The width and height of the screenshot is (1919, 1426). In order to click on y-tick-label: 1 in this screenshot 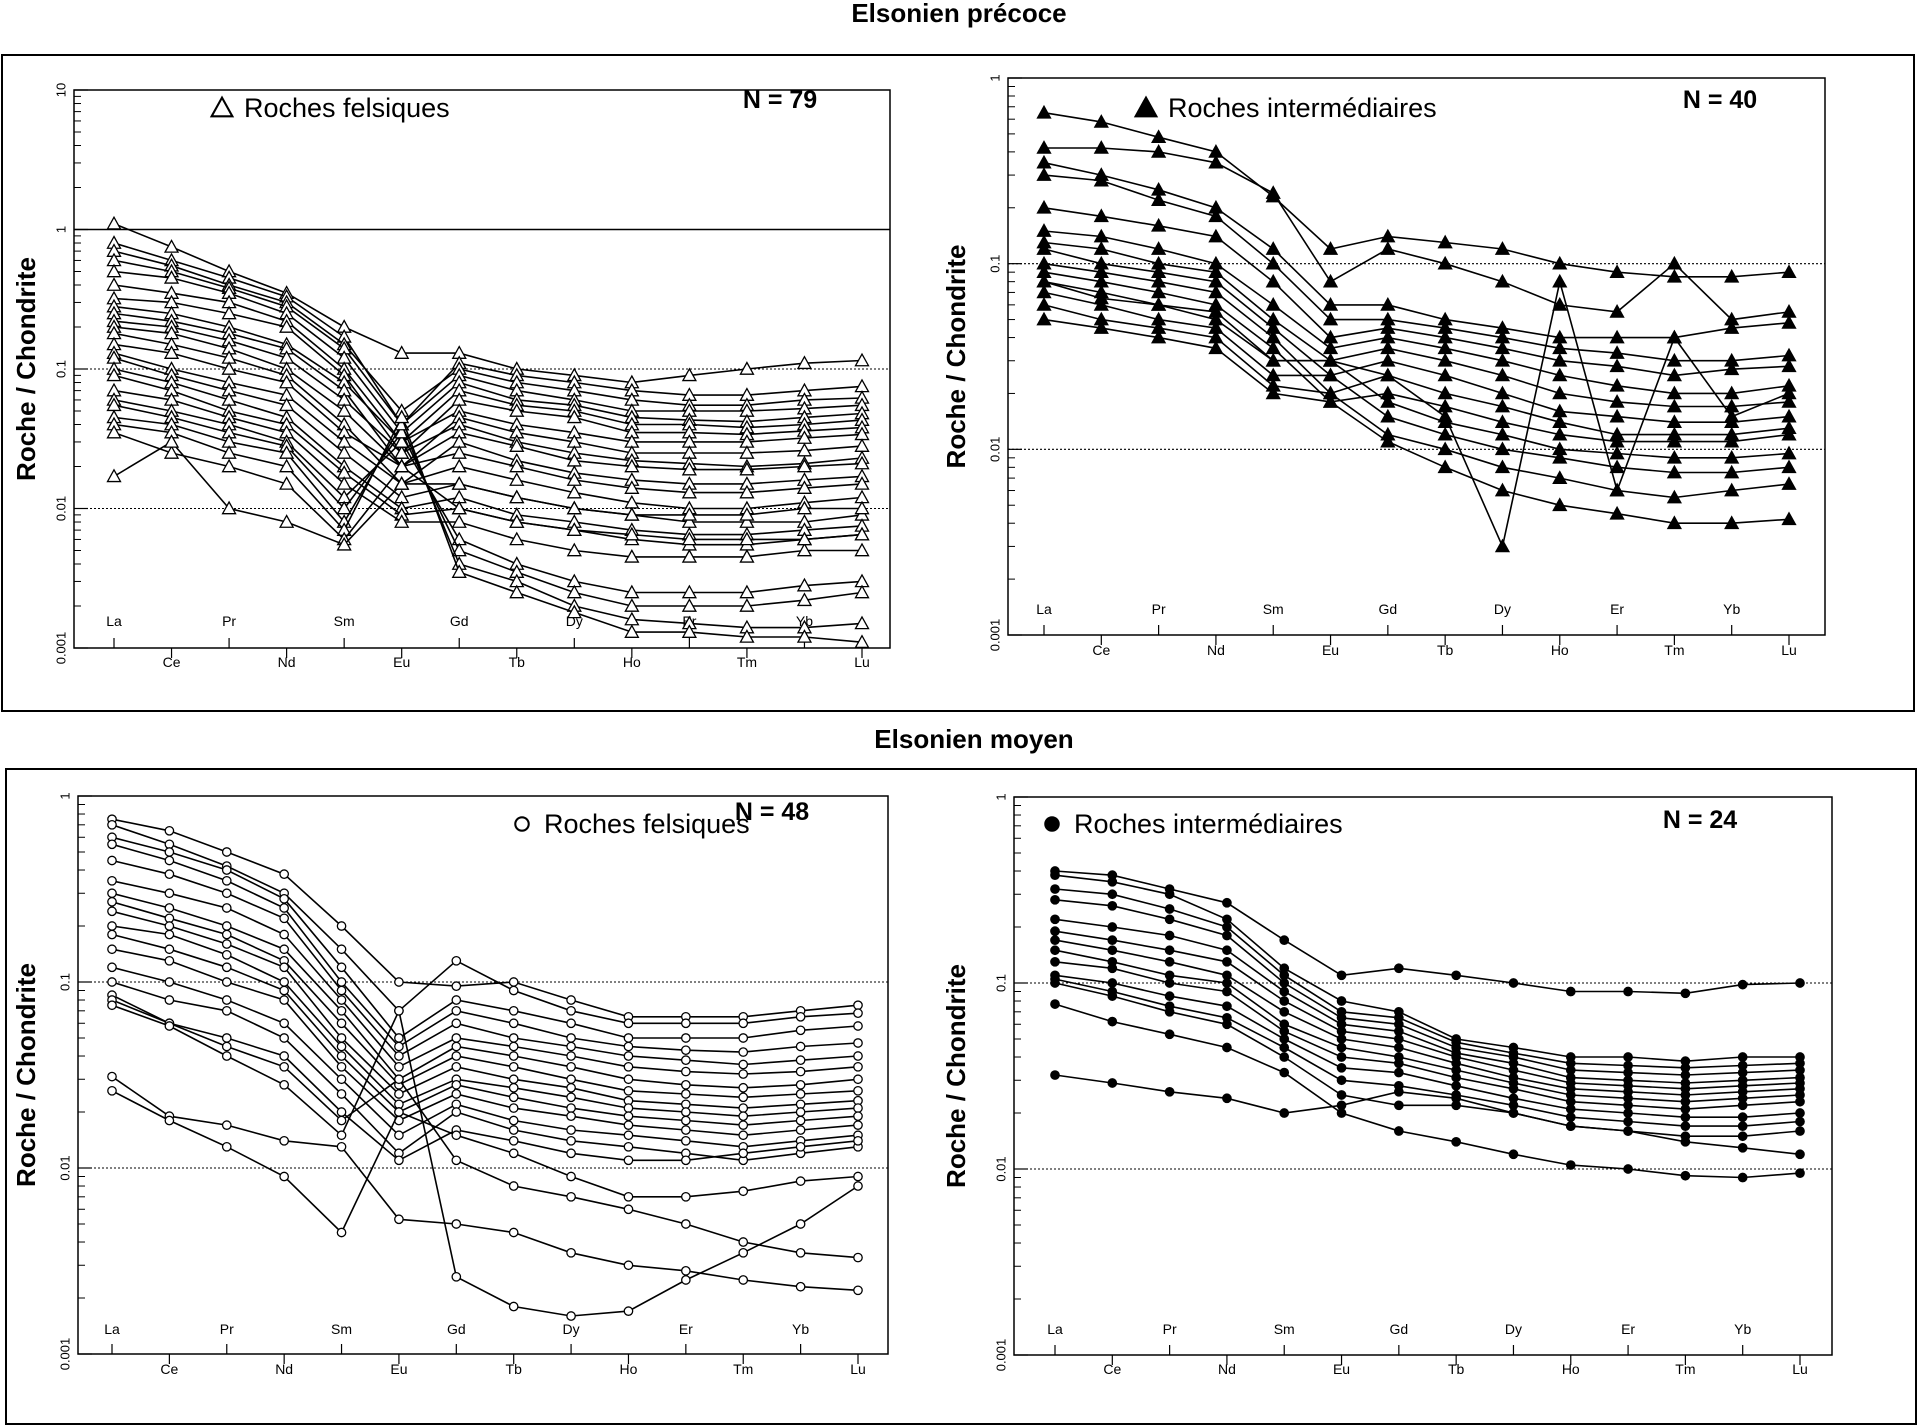, I will do `click(60, 229)`.